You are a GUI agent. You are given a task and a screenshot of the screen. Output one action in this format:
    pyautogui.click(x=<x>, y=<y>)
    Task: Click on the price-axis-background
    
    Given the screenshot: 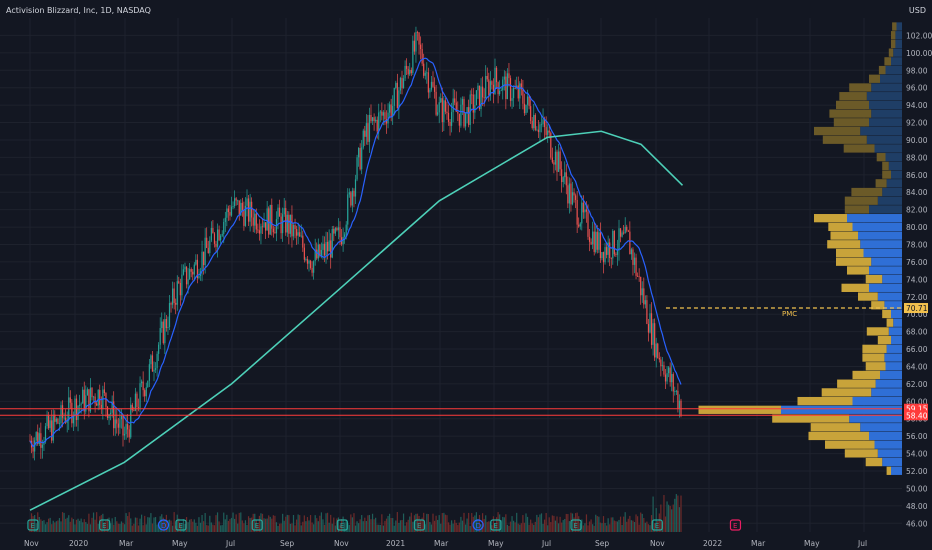 What is the action you would take?
    pyautogui.click(x=917, y=275)
    